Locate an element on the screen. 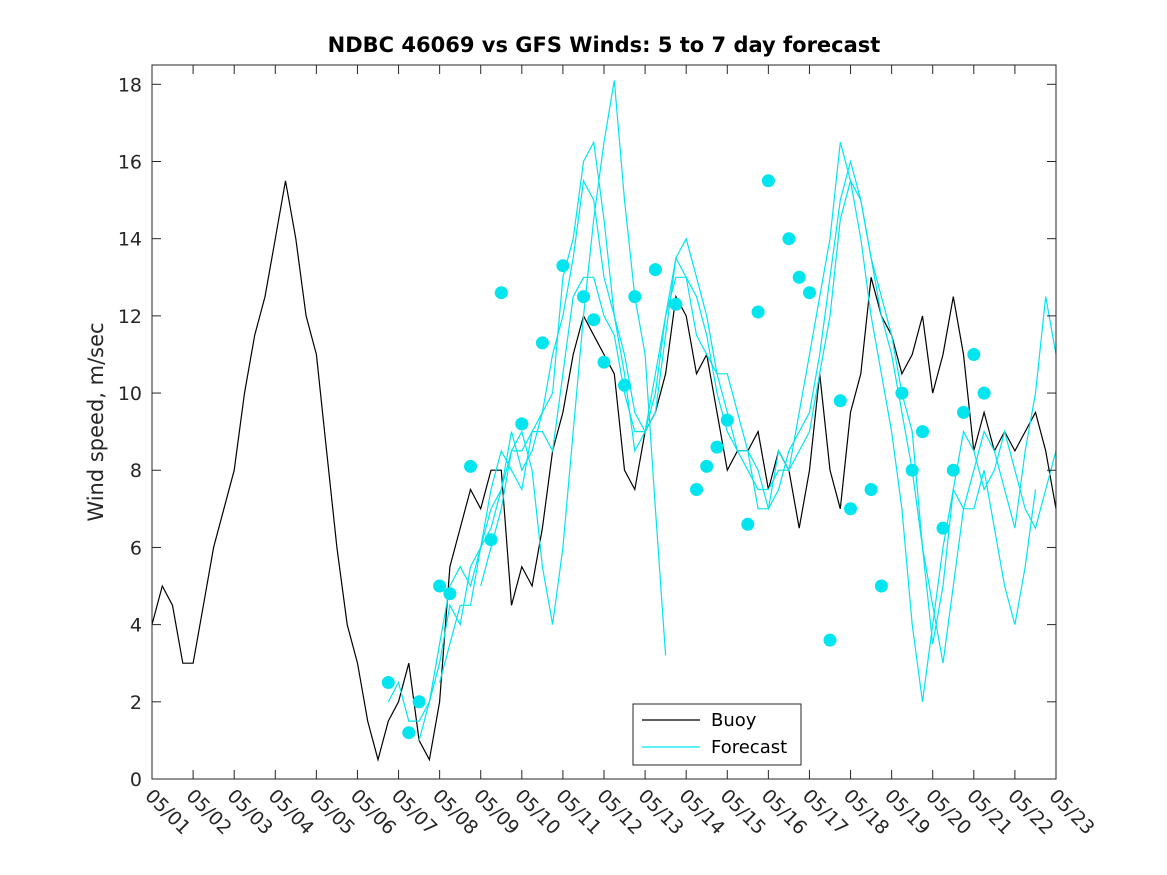 This screenshot has width=1167, height=875. legend-label-buoy: Buoy is located at coordinates (734, 720).